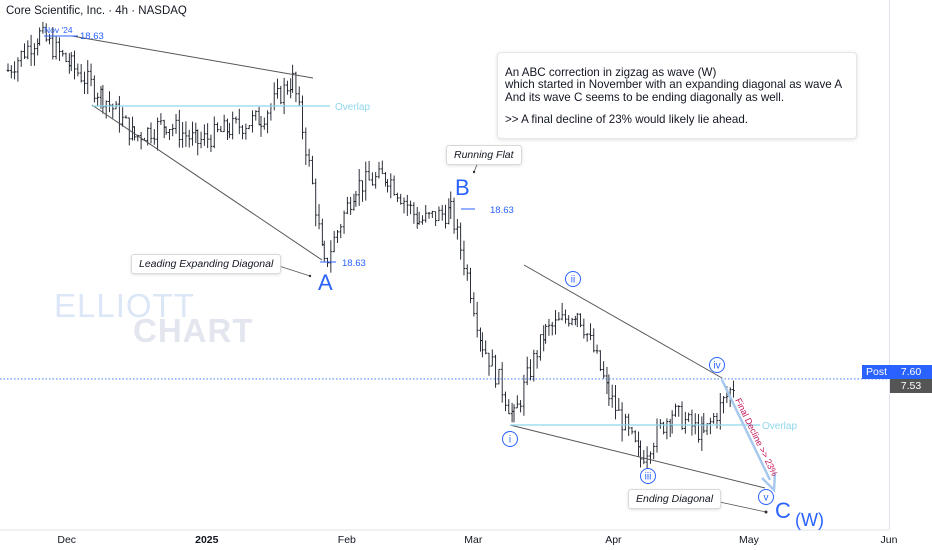  I want to click on x-tick-label: Jun, so click(889, 540).